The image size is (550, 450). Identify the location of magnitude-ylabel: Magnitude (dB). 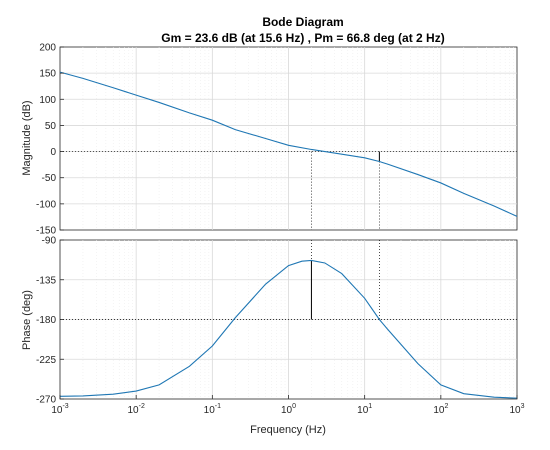
(27, 137).